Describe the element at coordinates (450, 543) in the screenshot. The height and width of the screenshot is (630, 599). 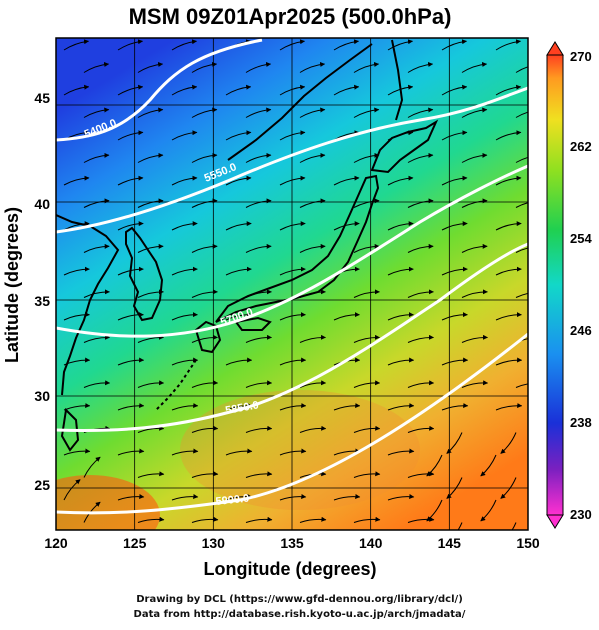
I see `x-tick-label: 145` at that location.